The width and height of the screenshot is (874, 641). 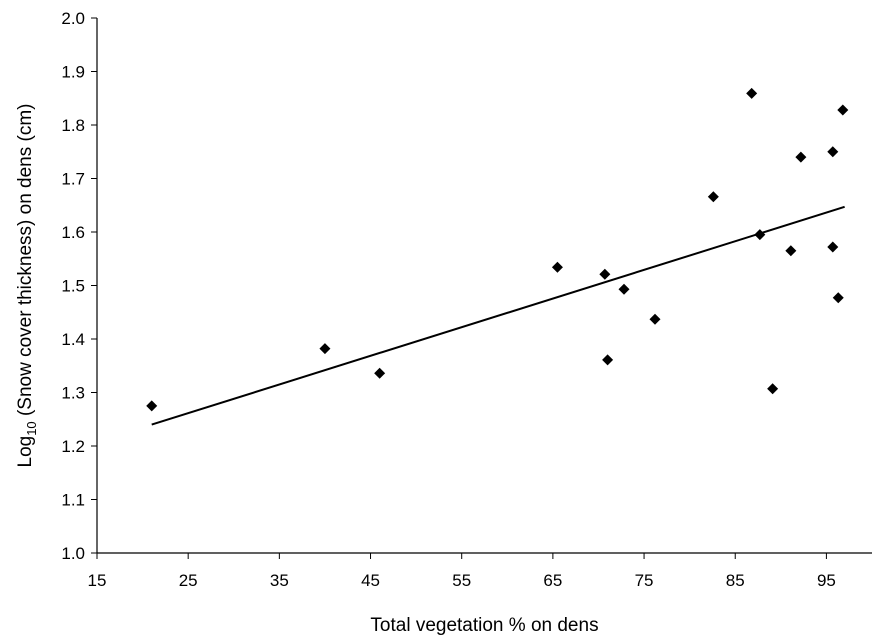 I want to click on y-axis-title-rest: (Snow cover thickness) on dens (cm), so click(x=25, y=262).